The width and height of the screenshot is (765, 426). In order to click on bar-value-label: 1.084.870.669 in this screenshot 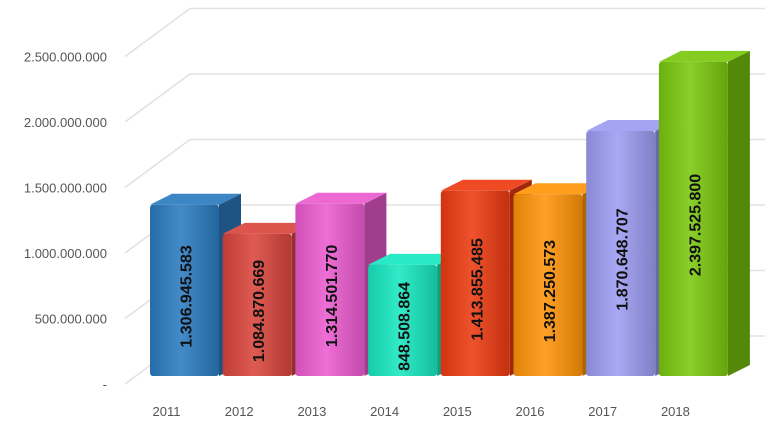, I will do `click(259, 311)`.